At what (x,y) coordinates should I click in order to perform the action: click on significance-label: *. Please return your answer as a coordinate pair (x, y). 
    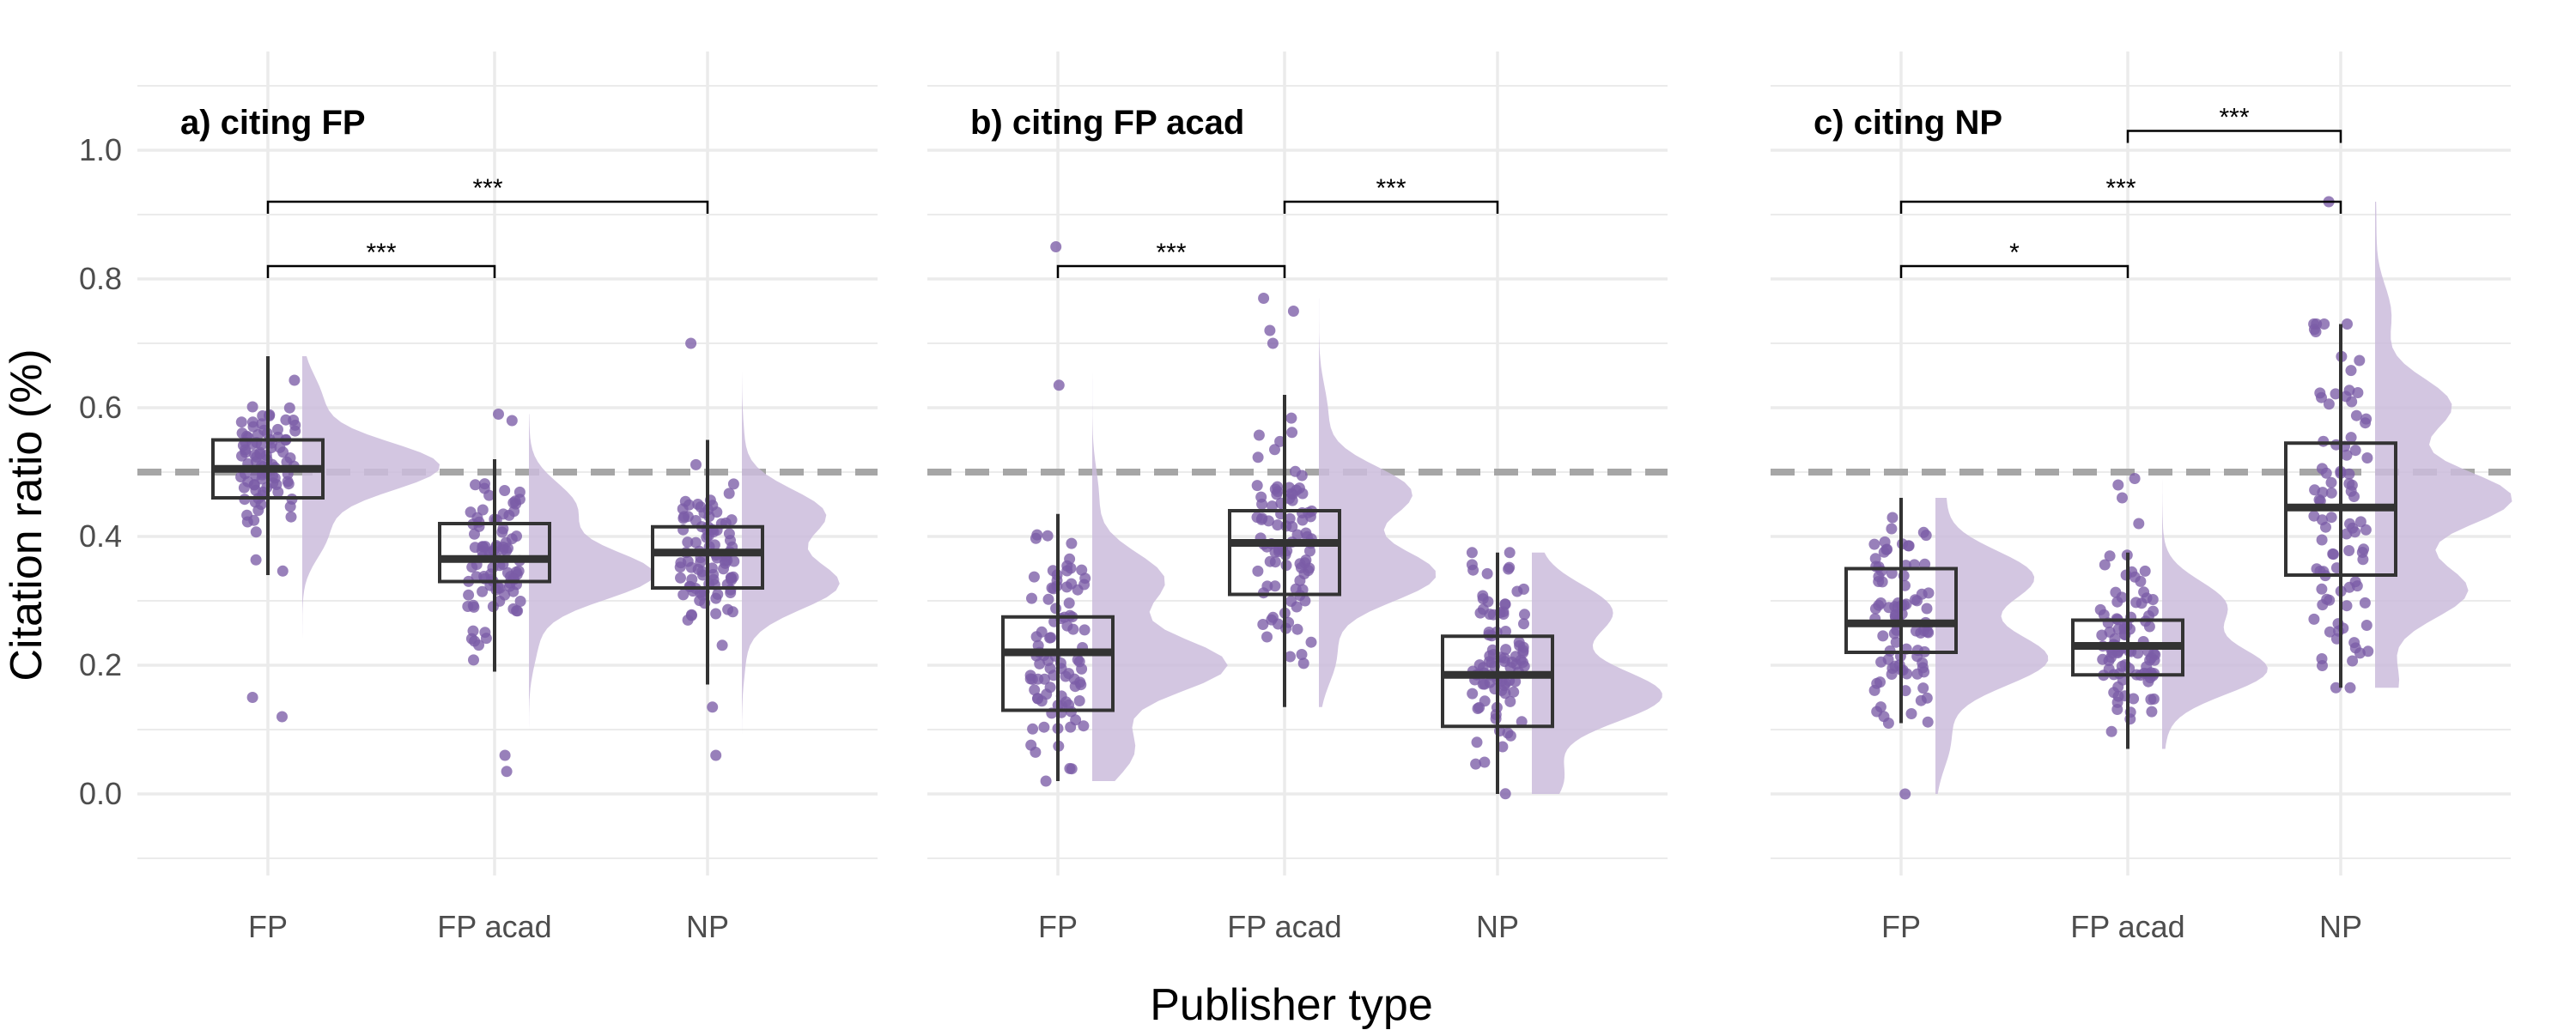
    Looking at the image, I should click on (2014, 253).